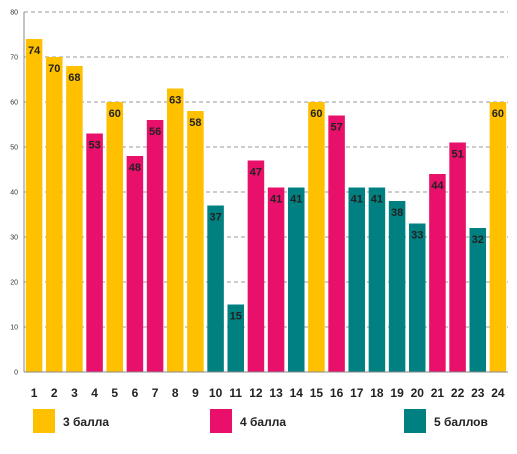 The width and height of the screenshot is (517, 454). What do you see at coordinates (54, 69) in the screenshot?
I see `data-label-2: 70` at bounding box center [54, 69].